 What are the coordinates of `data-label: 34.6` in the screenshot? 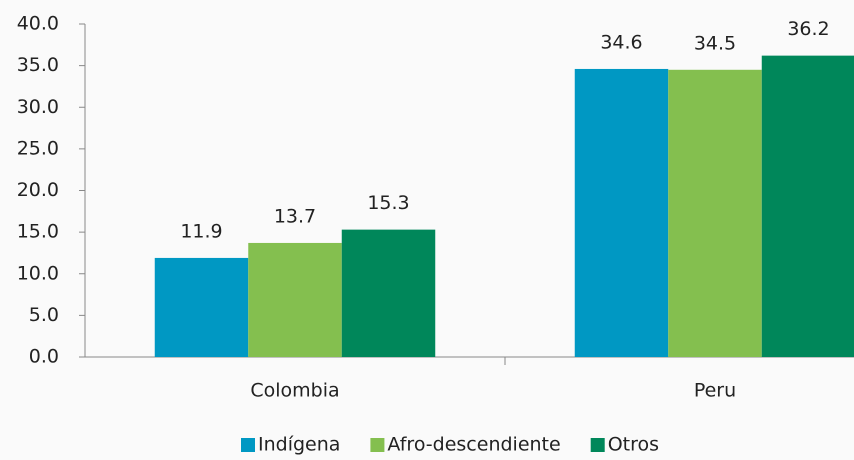 It's located at (621, 42).